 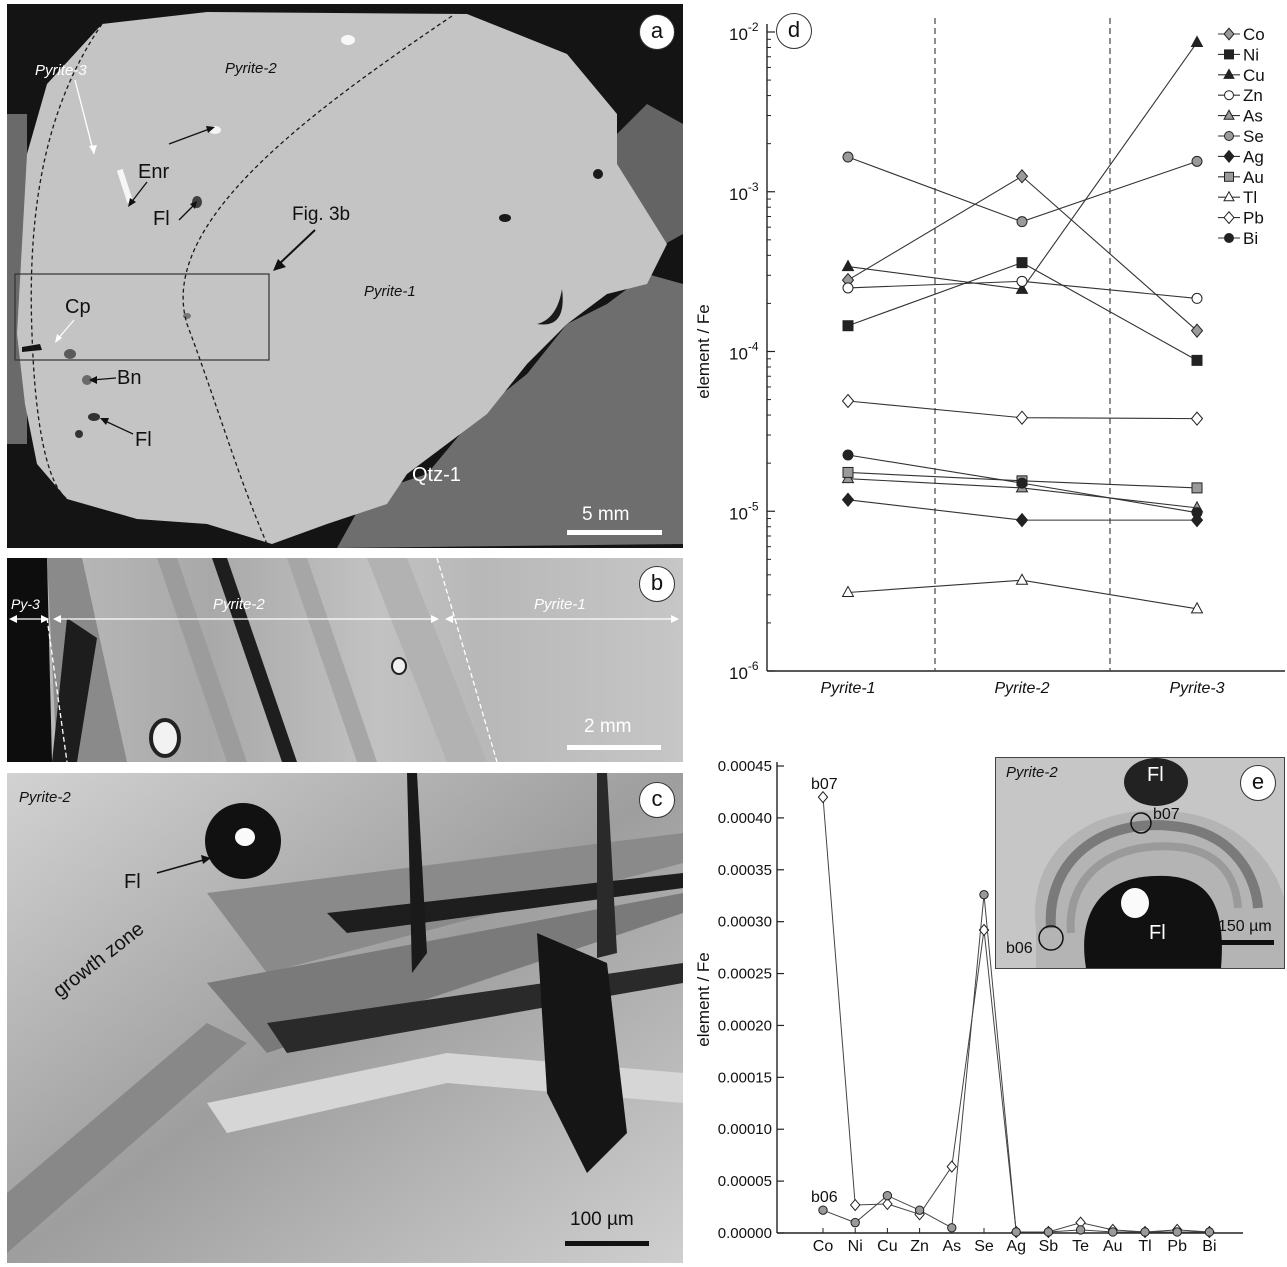 What do you see at coordinates (1229, 54) in the screenshot?
I see `legend-marker-ni` at bounding box center [1229, 54].